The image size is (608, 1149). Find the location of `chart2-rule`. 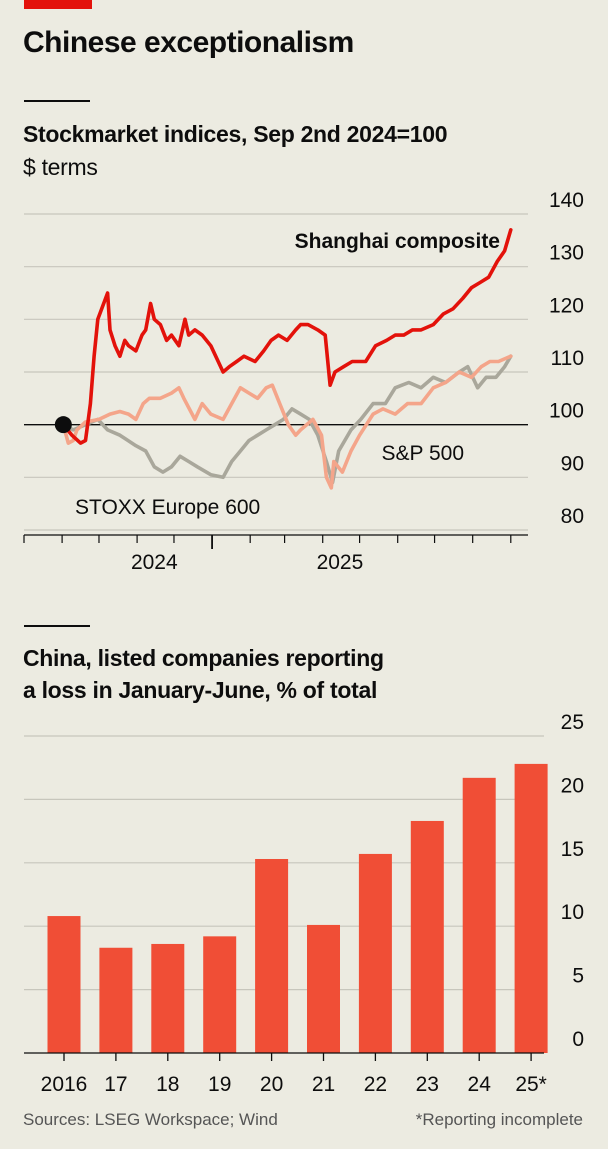

chart2-rule is located at coordinates (57, 626).